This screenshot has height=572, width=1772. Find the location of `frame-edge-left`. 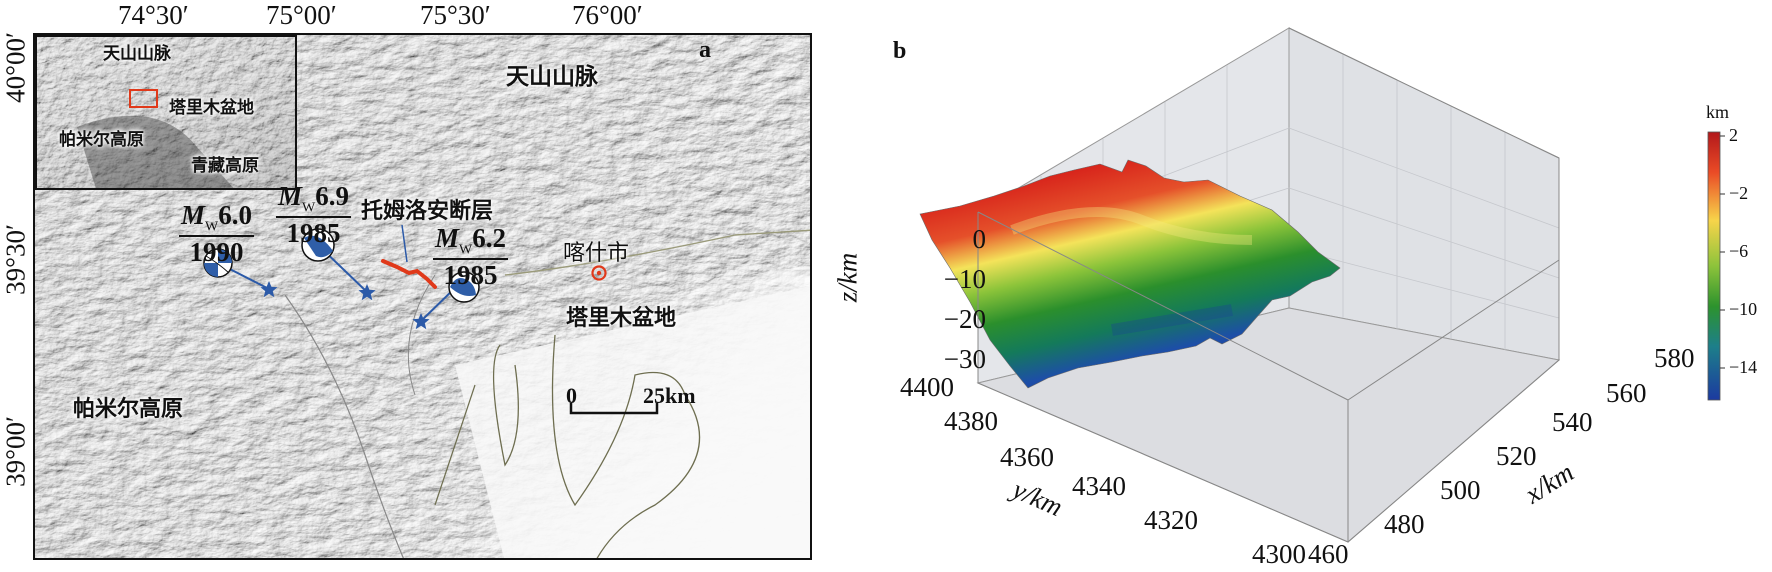

frame-edge-left is located at coordinates (1163, 377).